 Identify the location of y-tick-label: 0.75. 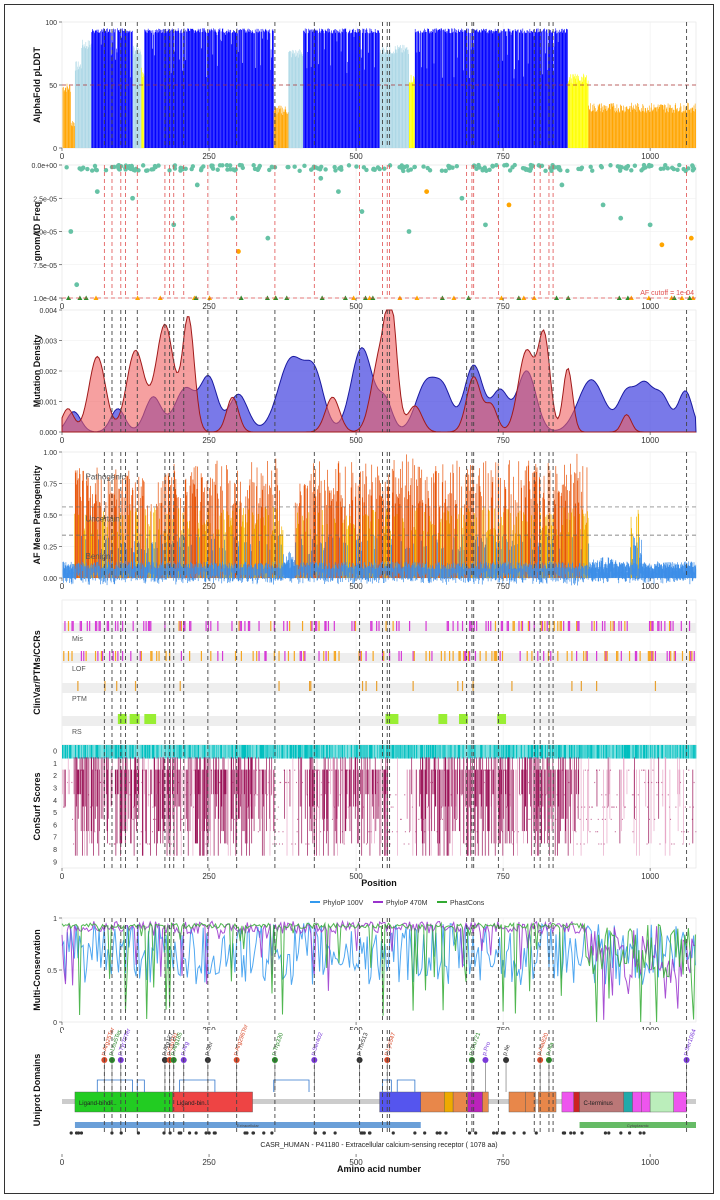
(50, 485).